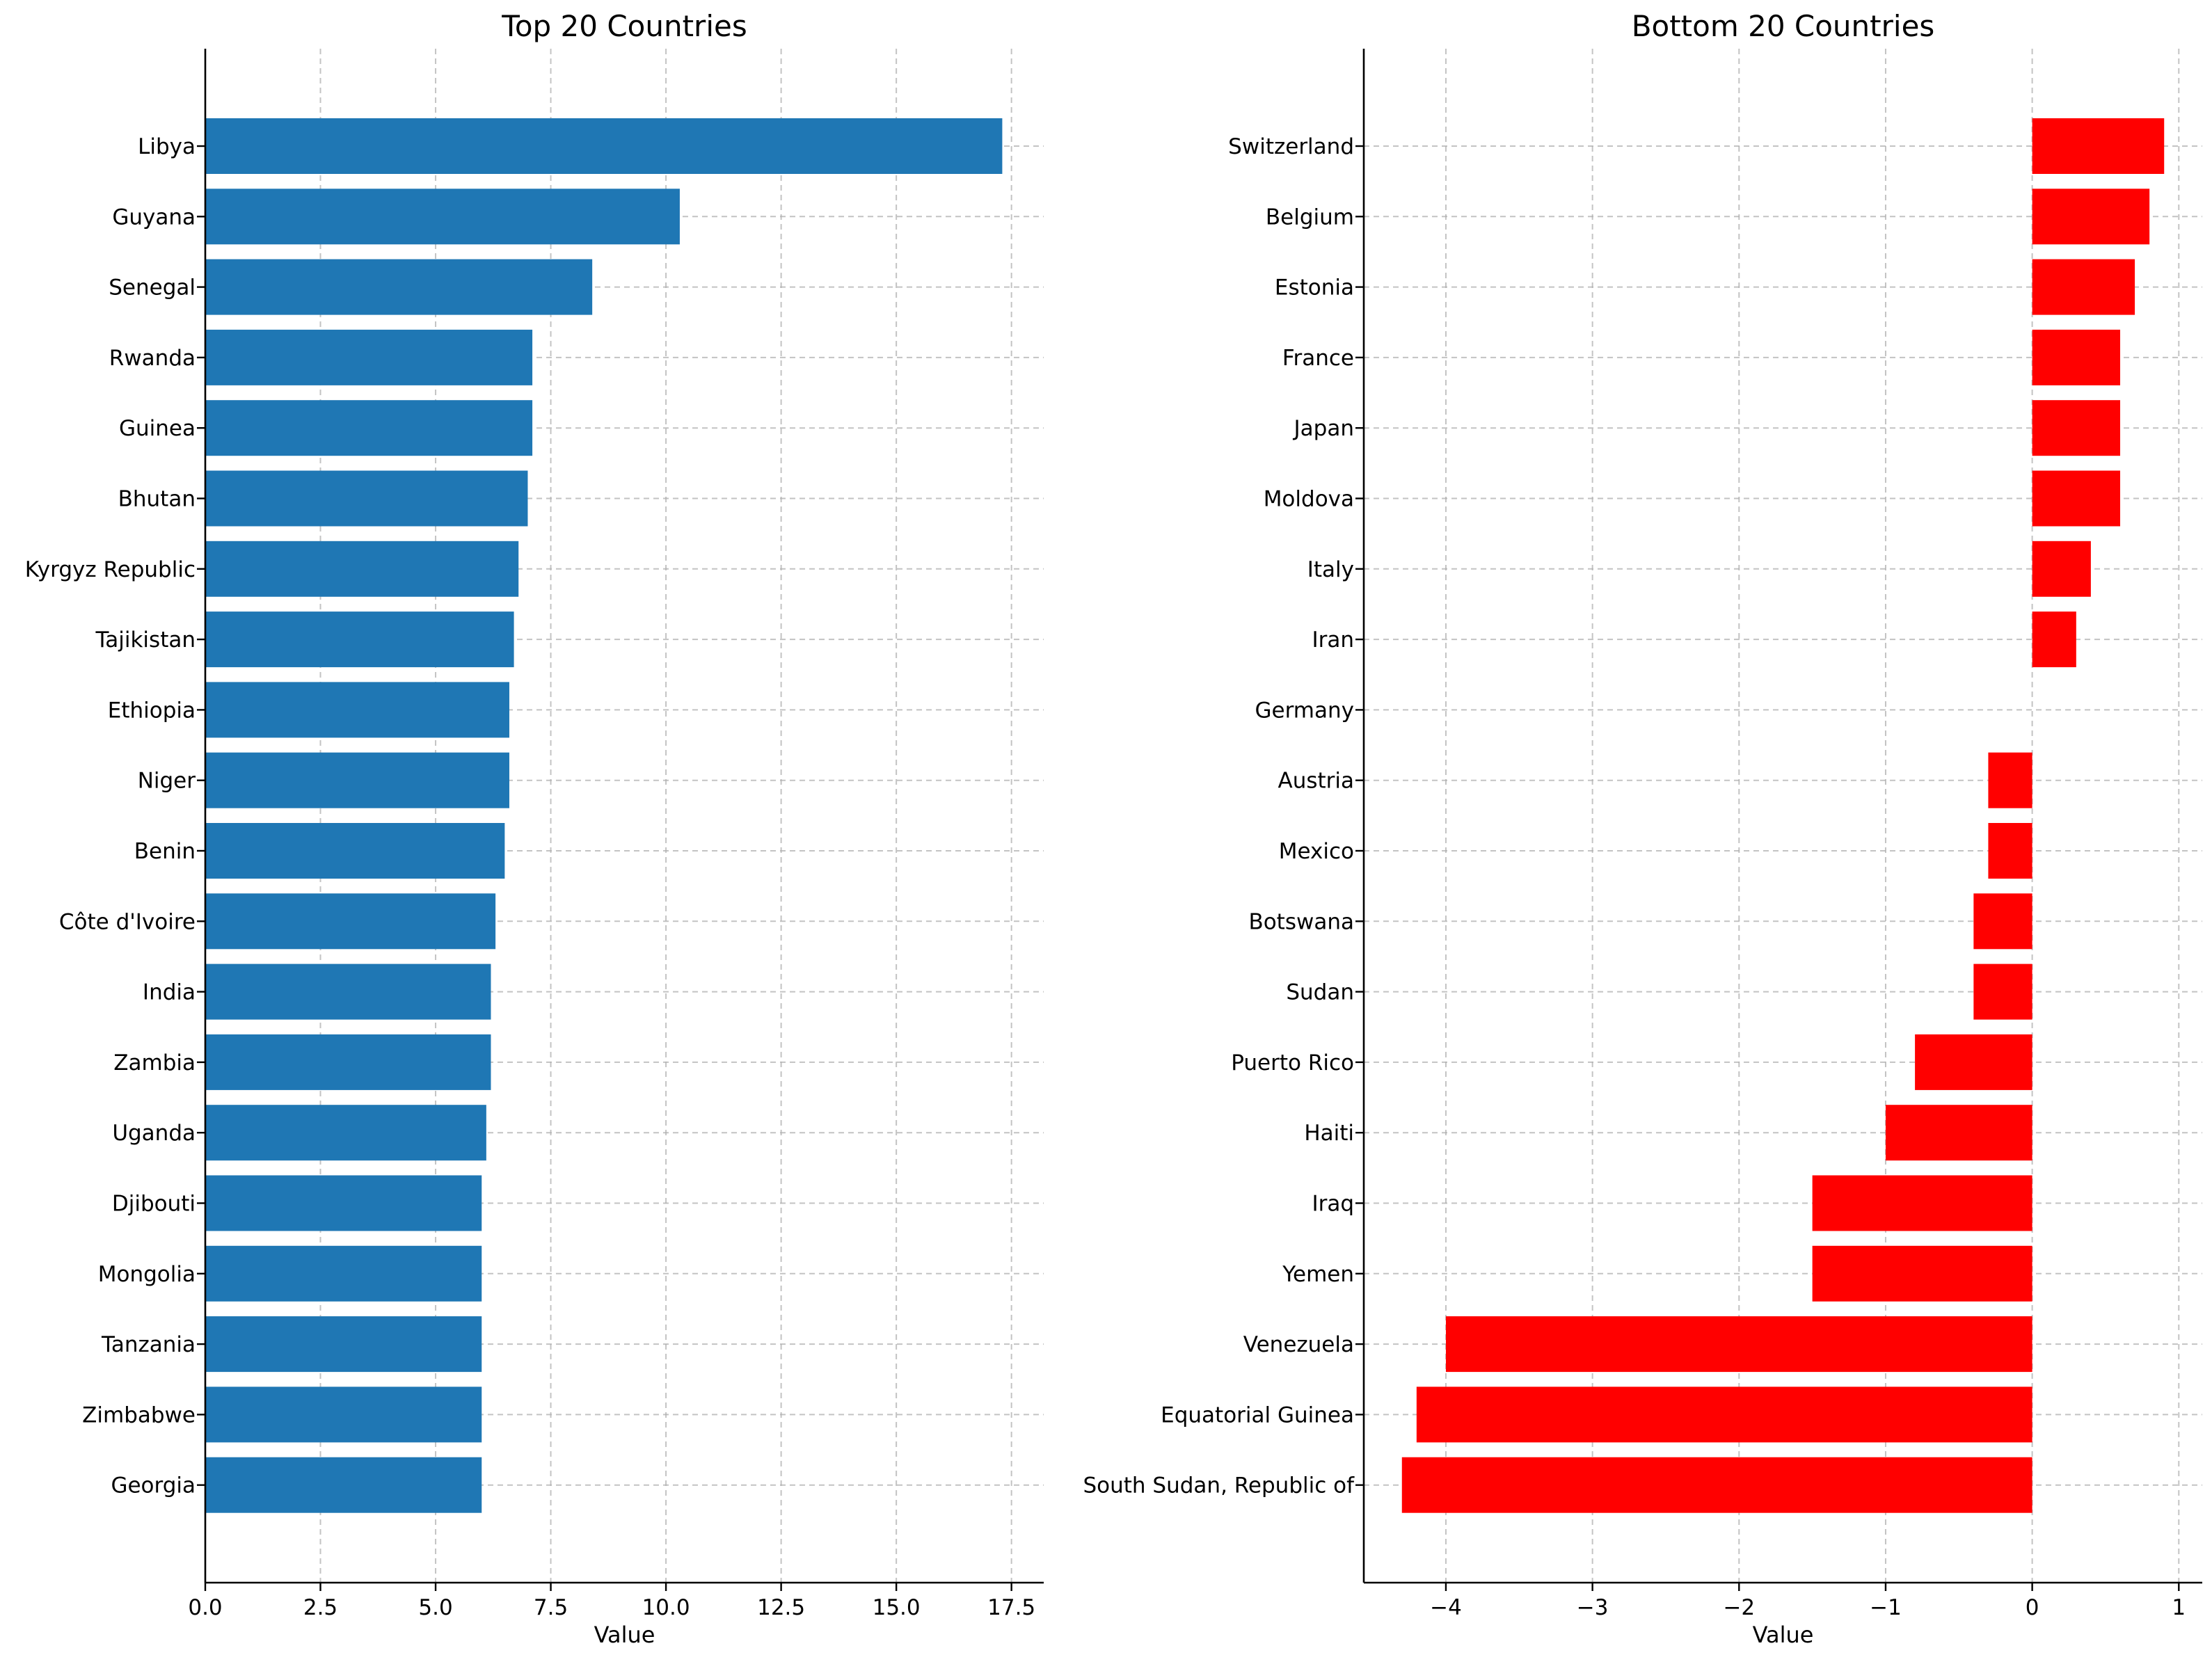  What do you see at coordinates (1724, 1414) in the screenshot?
I see `bar-equatorial-guinea` at bounding box center [1724, 1414].